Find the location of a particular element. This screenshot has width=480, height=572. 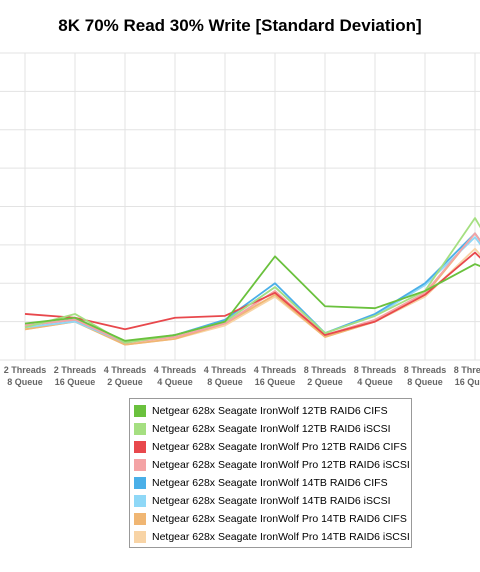

x-tick-label: 8 Threads 2 Queue is located at coordinates (325, 376).